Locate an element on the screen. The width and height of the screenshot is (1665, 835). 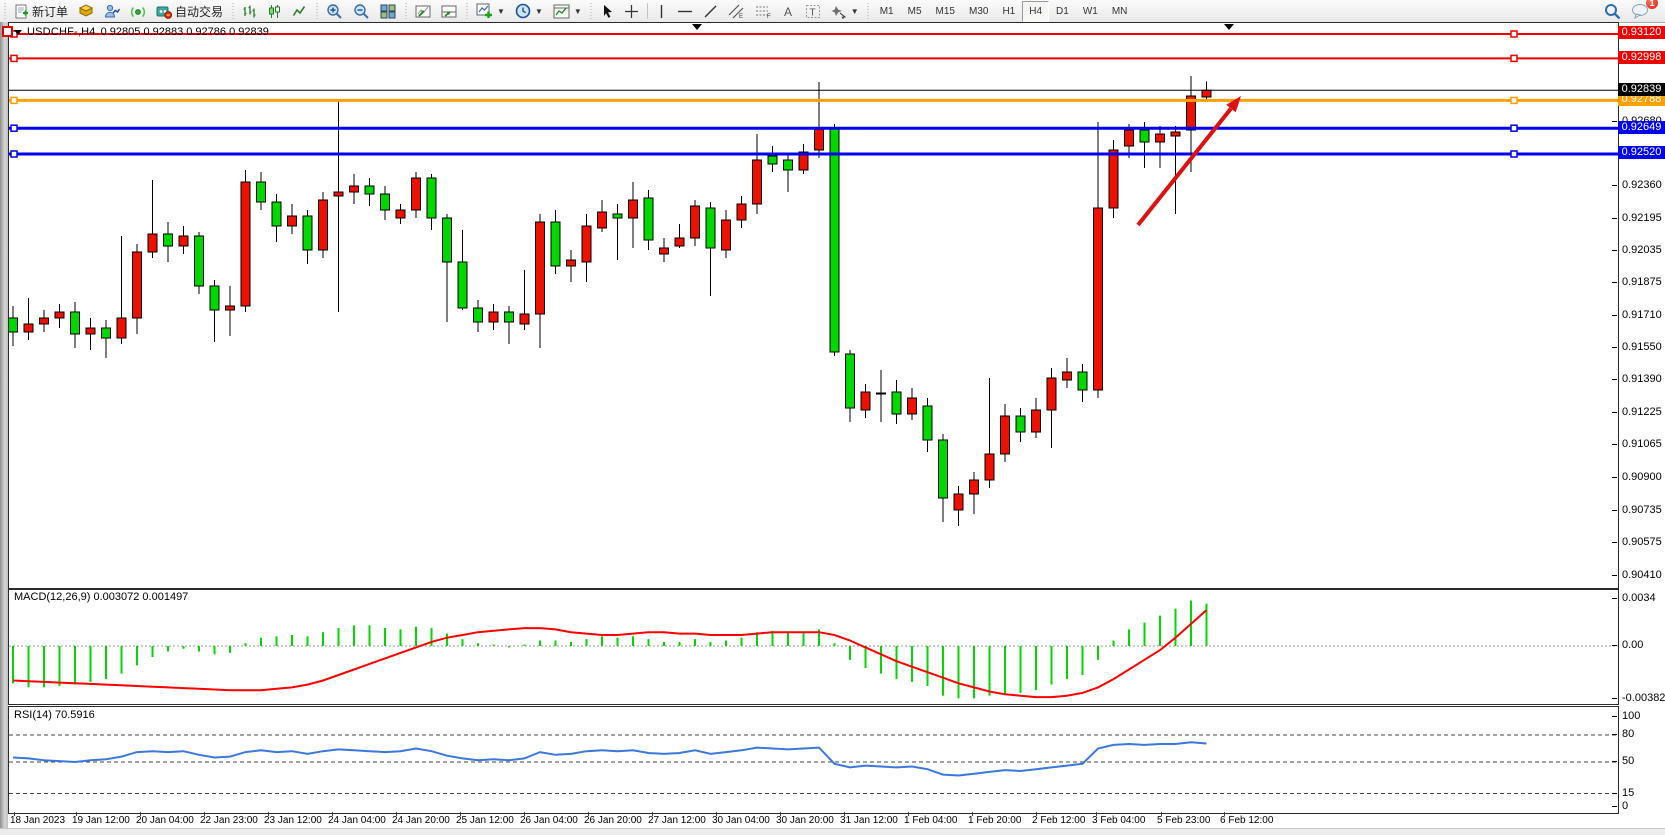
auto-trading-icon is located at coordinates (164, 12).